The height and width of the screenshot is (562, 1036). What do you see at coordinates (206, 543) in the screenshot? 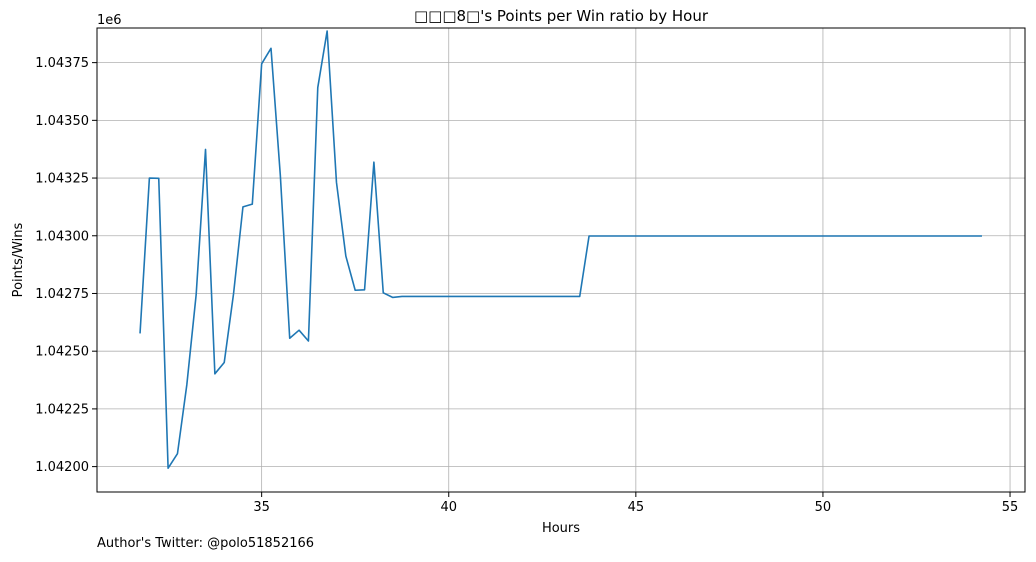
I see `author-twitter-footer: Author's Twitter: @polo51852166` at bounding box center [206, 543].